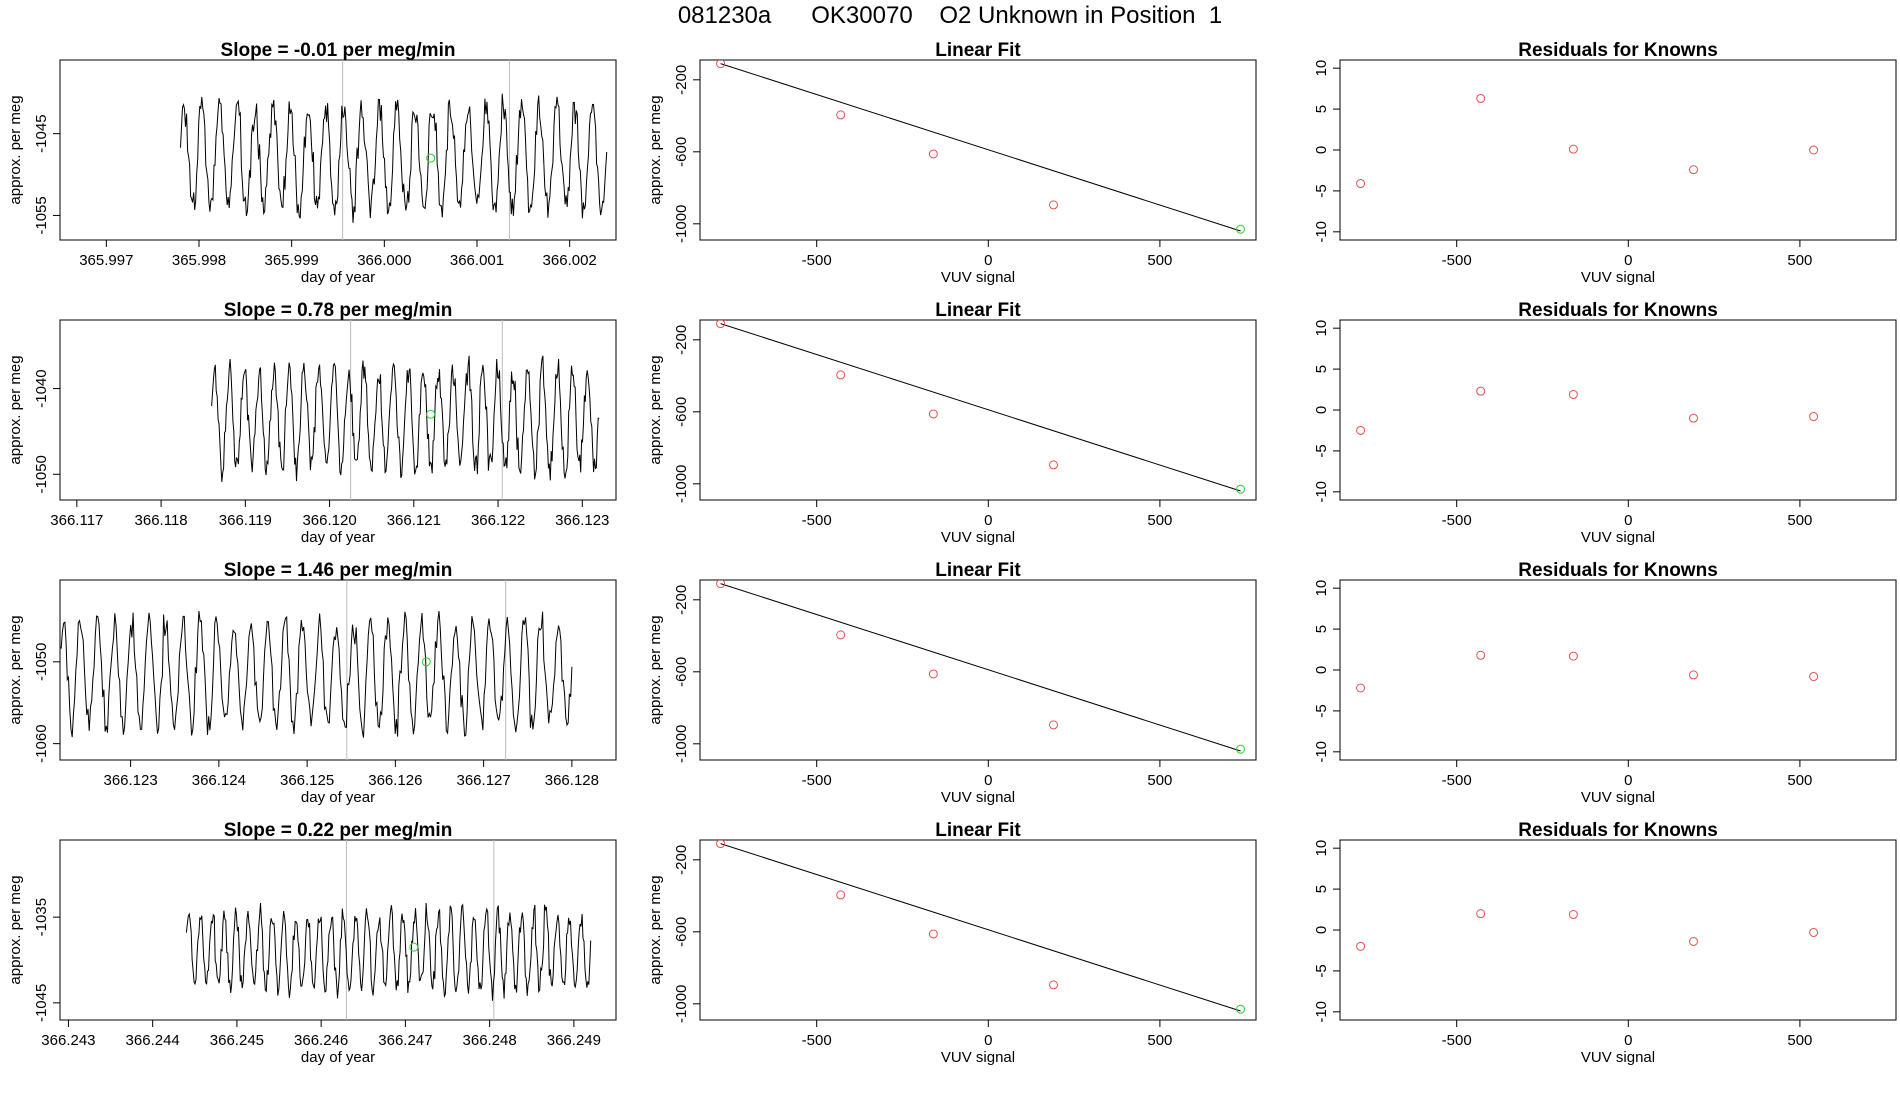 The height and width of the screenshot is (1100, 1900). What do you see at coordinates (41, 743) in the screenshot?
I see `y-tick-label: -1060` at bounding box center [41, 743].